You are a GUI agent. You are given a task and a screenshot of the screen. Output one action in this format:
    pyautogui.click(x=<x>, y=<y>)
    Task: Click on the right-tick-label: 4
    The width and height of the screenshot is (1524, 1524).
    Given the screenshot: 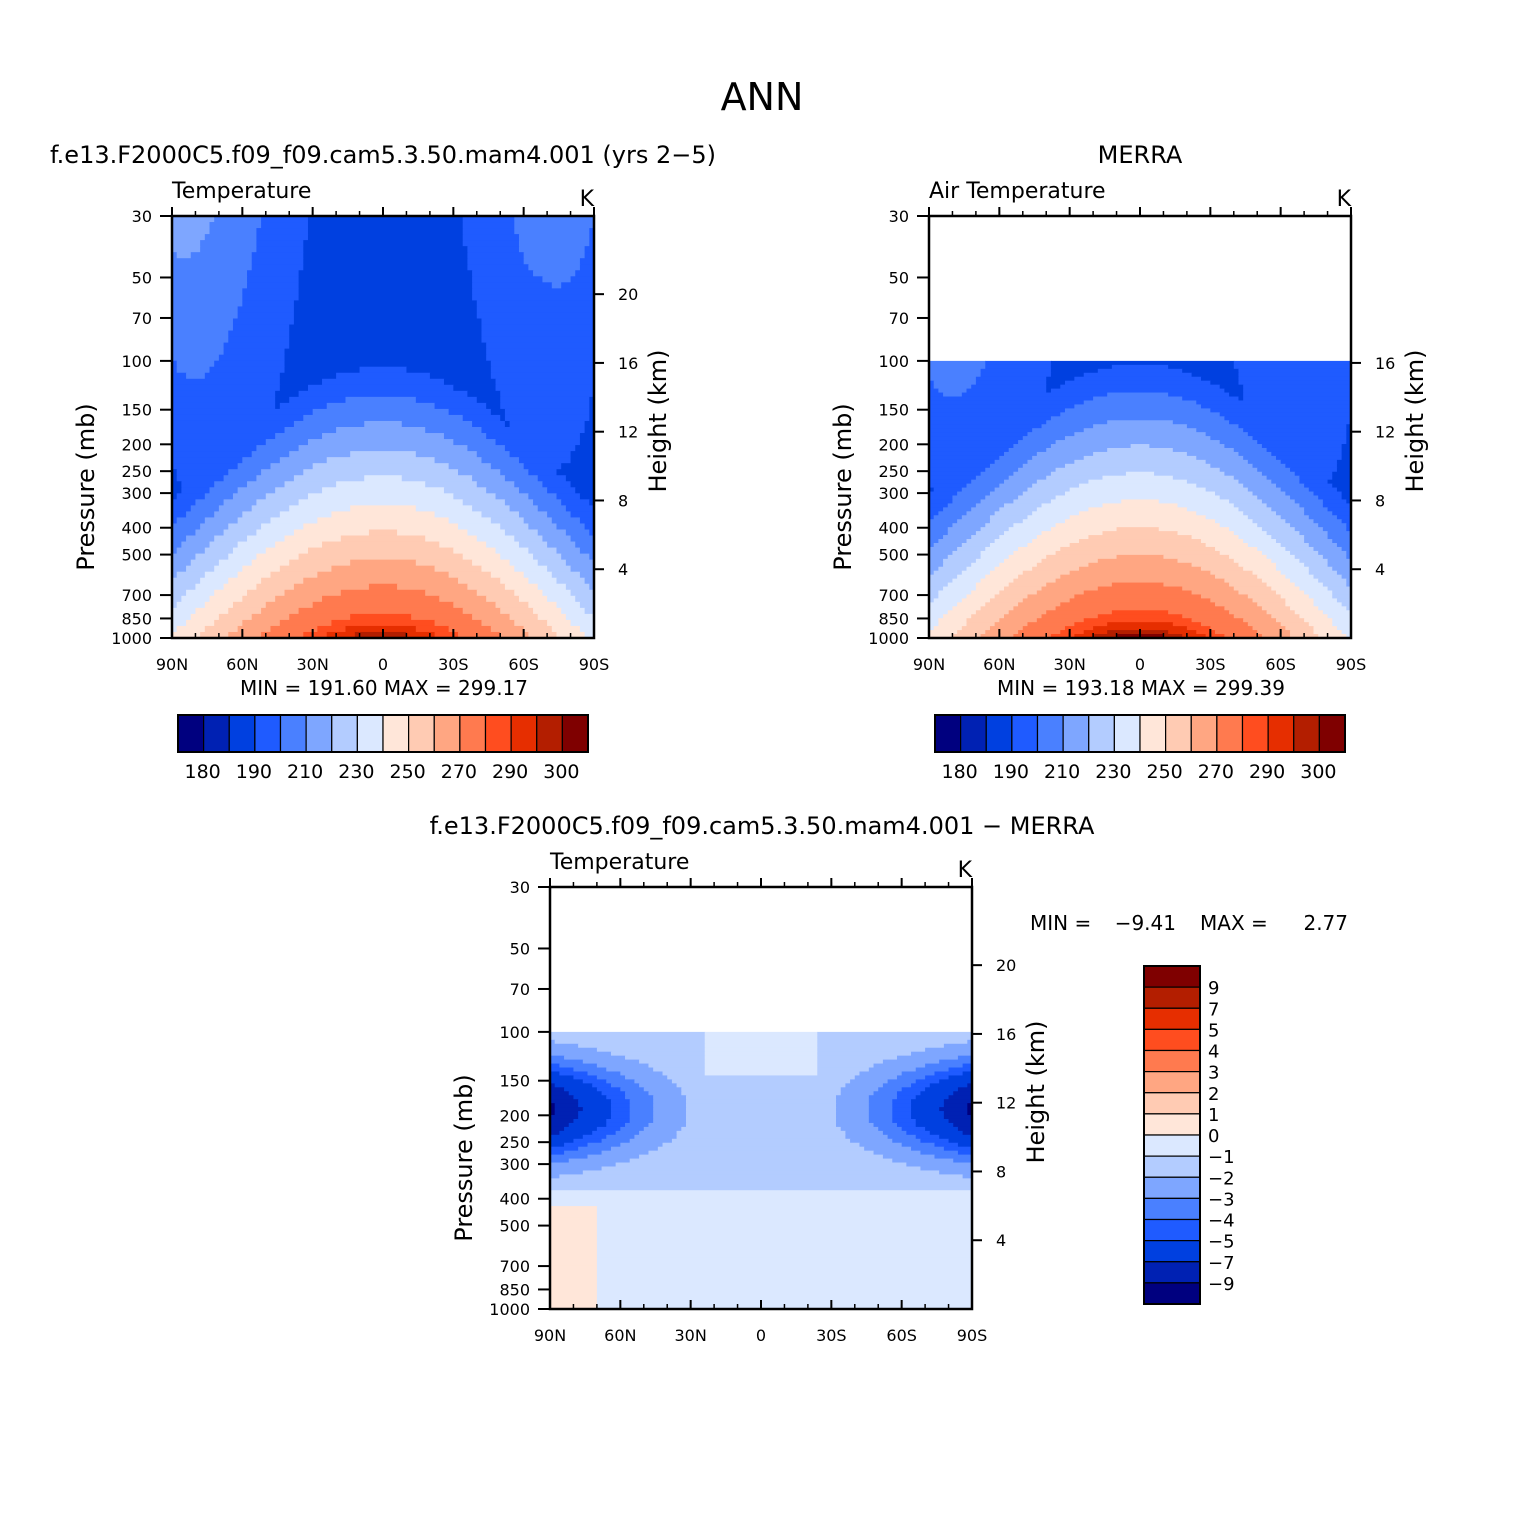 What is the action you would take?
    pyautogui.click(x=1380, y=569)
    